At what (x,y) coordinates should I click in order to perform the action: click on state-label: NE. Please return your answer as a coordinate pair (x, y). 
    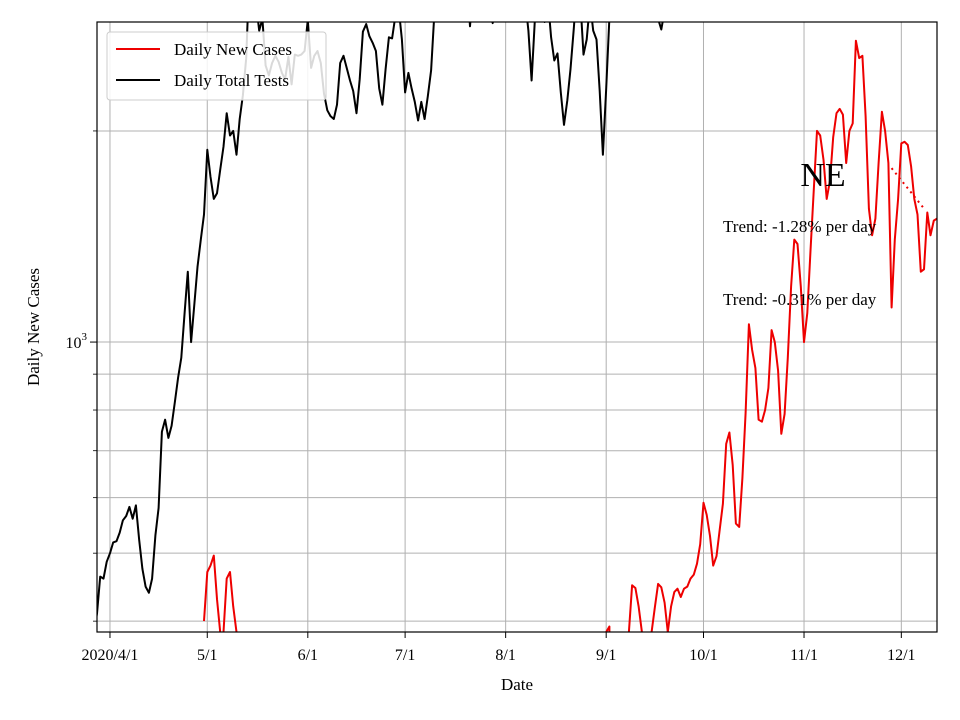
    Looking at the image, I should click on (822, 175).